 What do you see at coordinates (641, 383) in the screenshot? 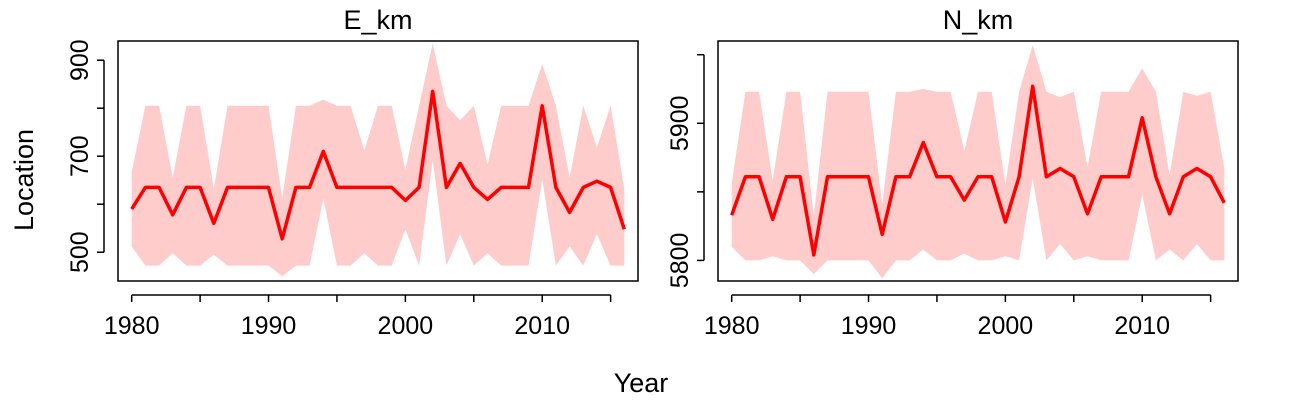
I see `x-axis-label: Year` at bounding box center [641, 383].